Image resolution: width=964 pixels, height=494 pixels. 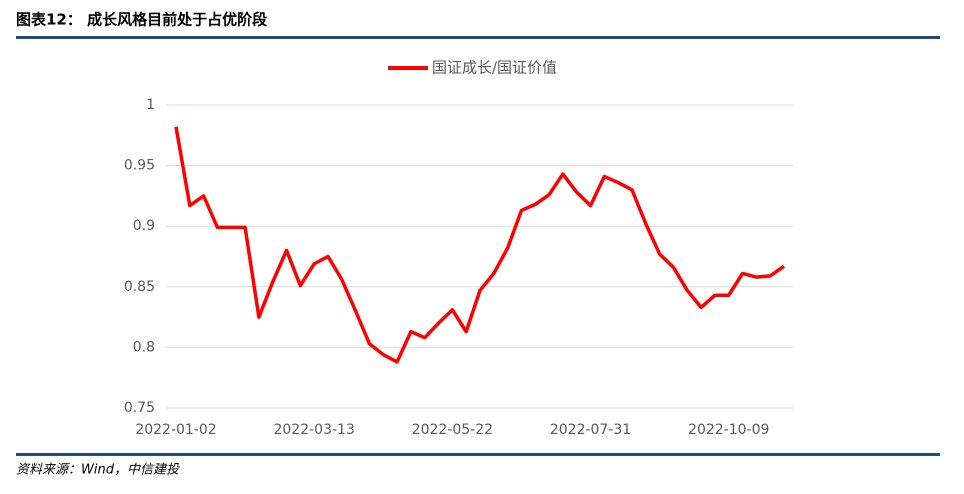 What do you see at coordinates (98, 470) in the screenshot?
I see `source-note: 资料来源：Wind，中信建投` at bounding box center [98, 470].